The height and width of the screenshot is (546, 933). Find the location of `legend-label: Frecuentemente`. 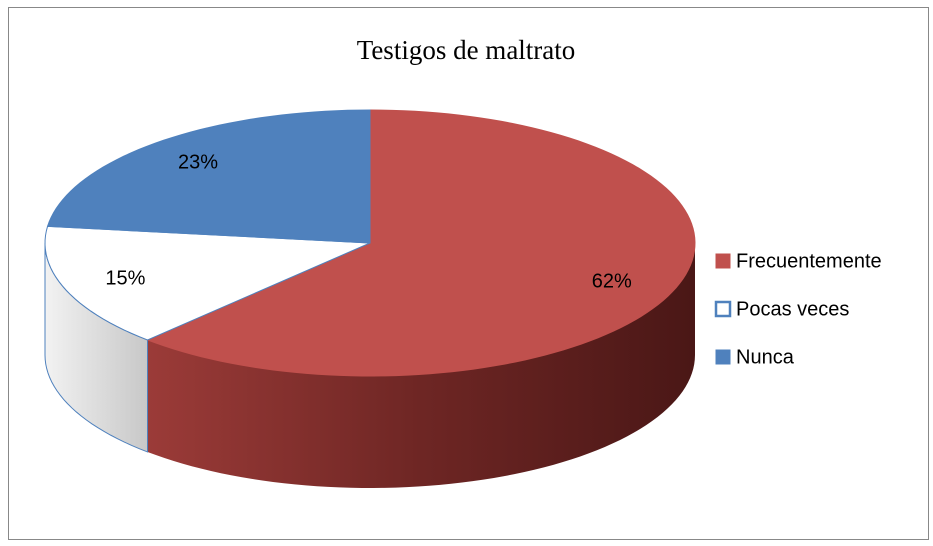

legend-label: Frecuentemente is located at coordinates (809, 261).